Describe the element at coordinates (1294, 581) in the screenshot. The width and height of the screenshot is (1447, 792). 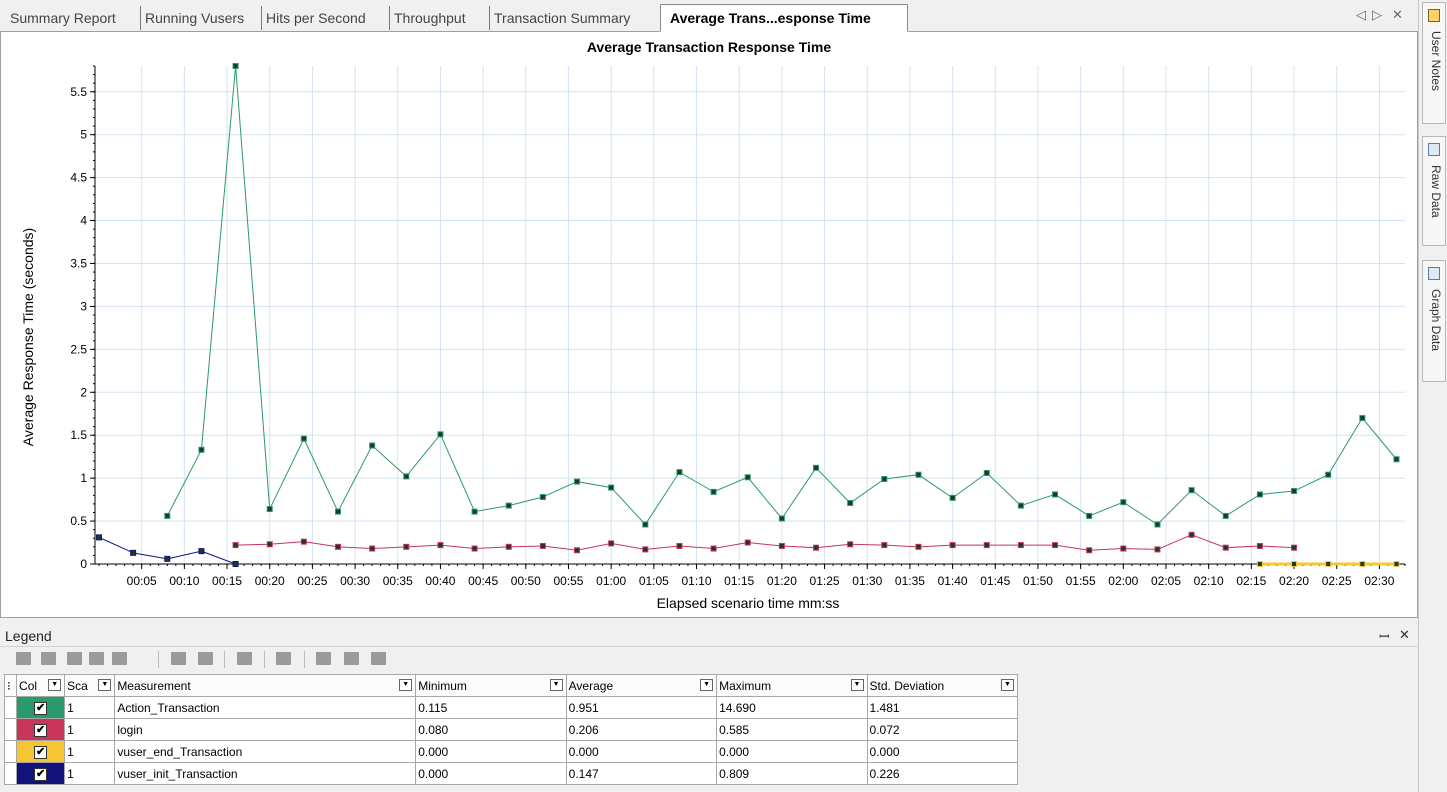
I see `x-tick-label: 02:20` at that location.